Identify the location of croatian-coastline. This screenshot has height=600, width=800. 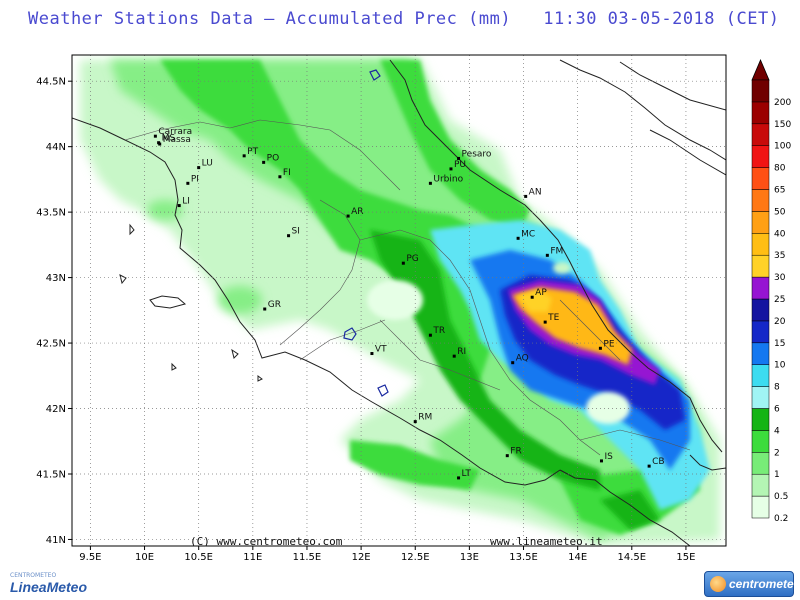
(642, 110).